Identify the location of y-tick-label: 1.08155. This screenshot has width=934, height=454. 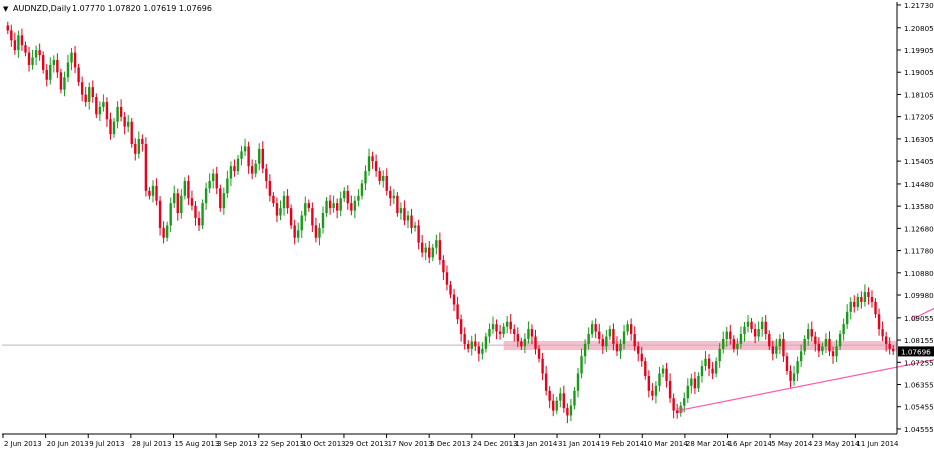
(919, 340).